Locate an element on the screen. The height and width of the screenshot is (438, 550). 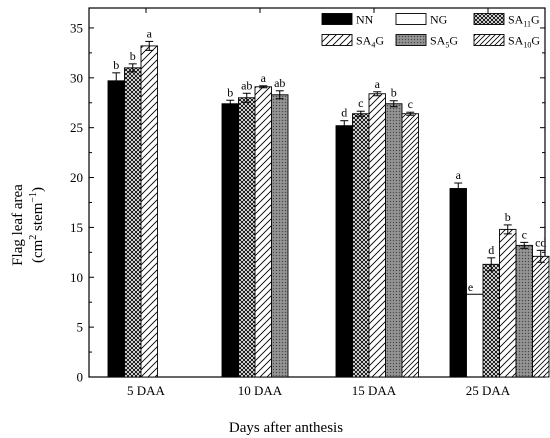
y-tick-label: 35 is located at coordinates (76, 27).